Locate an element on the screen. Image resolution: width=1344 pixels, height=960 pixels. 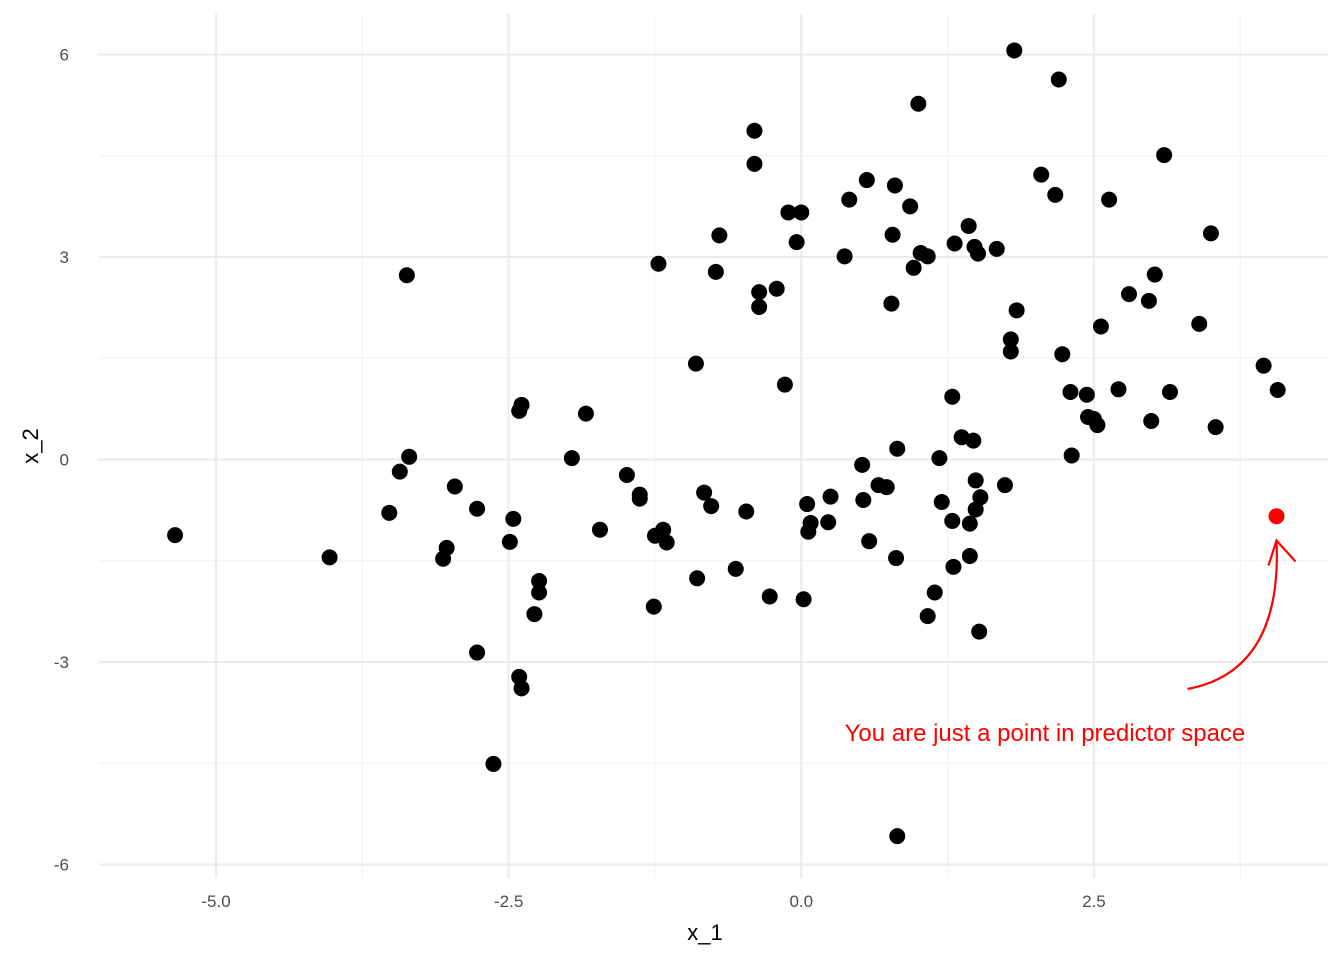
y-tick-label: -3 is located at coordinates (61, 662).